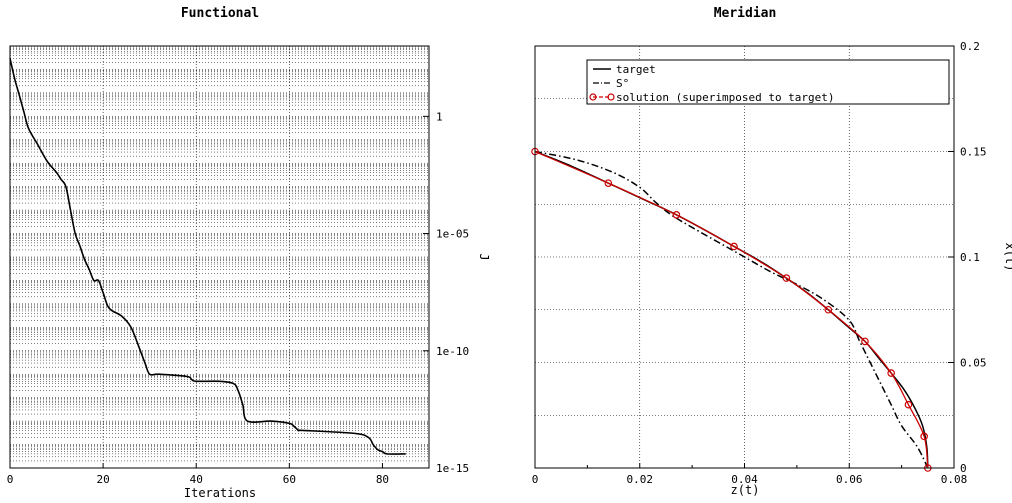 The height and width of the screenshot is (503, 1012). I want to click on y-tick-label: 1e-10, so click(452, 351).